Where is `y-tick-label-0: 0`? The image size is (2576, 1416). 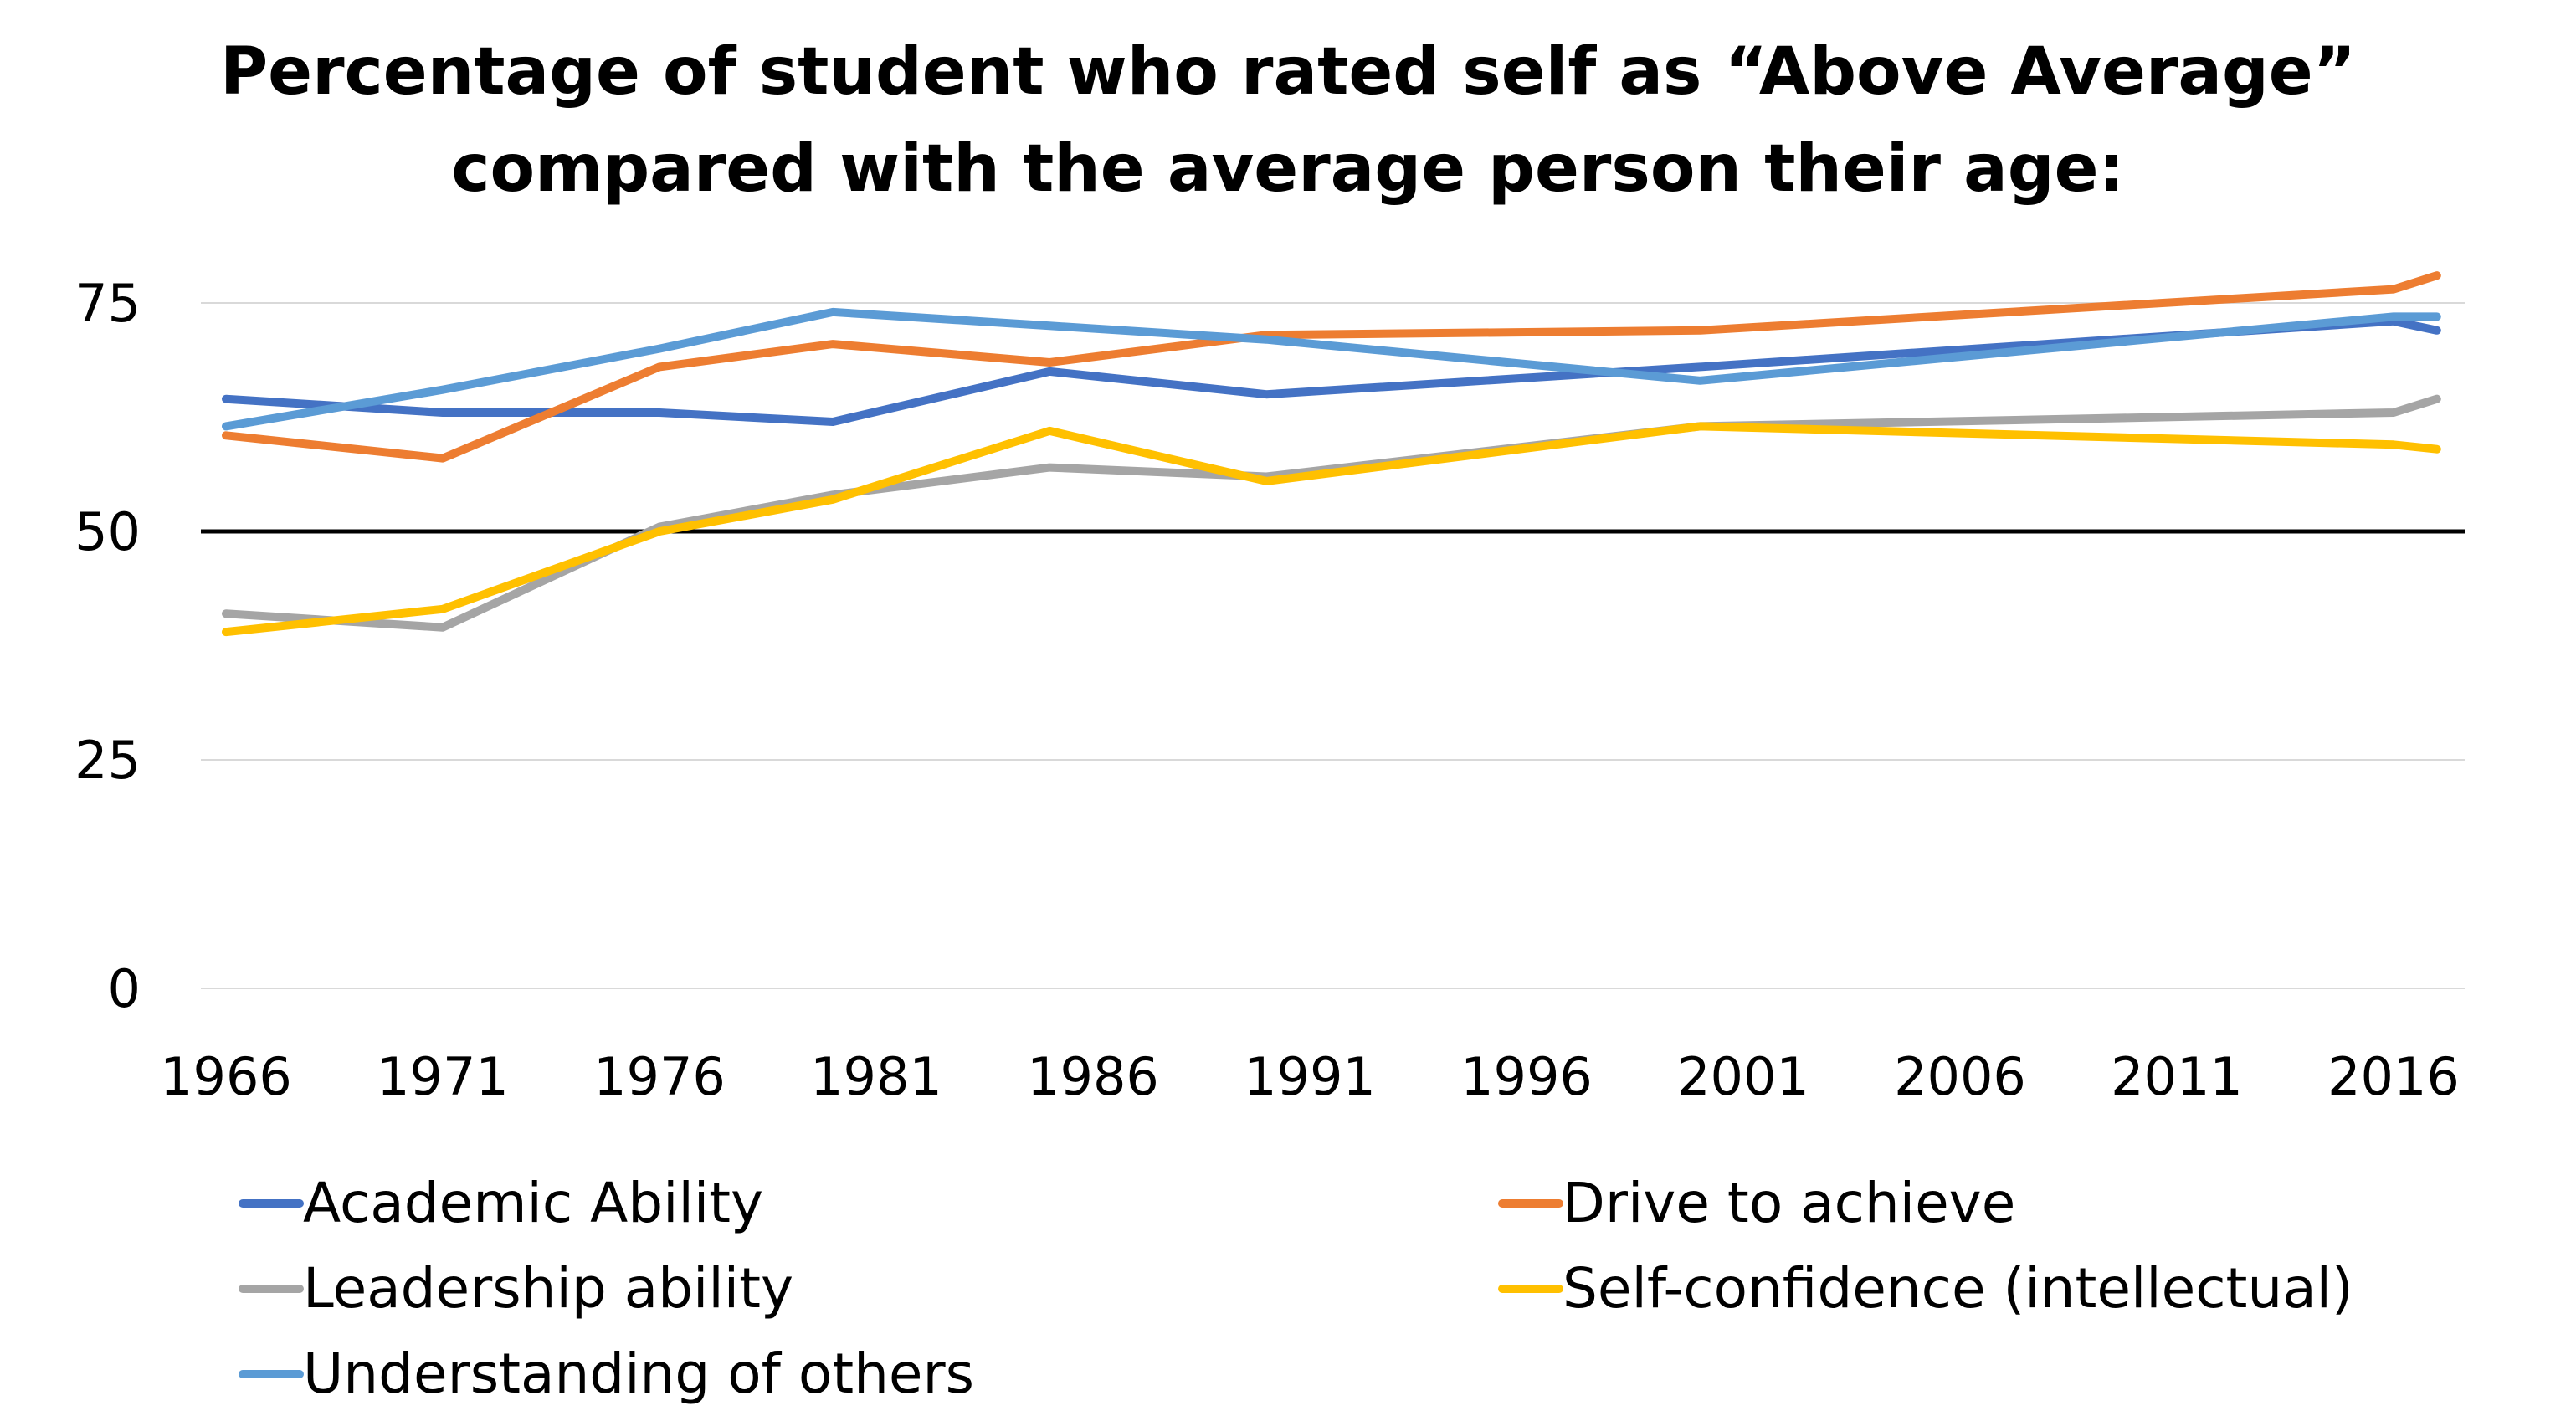
y-tick-label-0: 0 is located at coordinates (124, 988).